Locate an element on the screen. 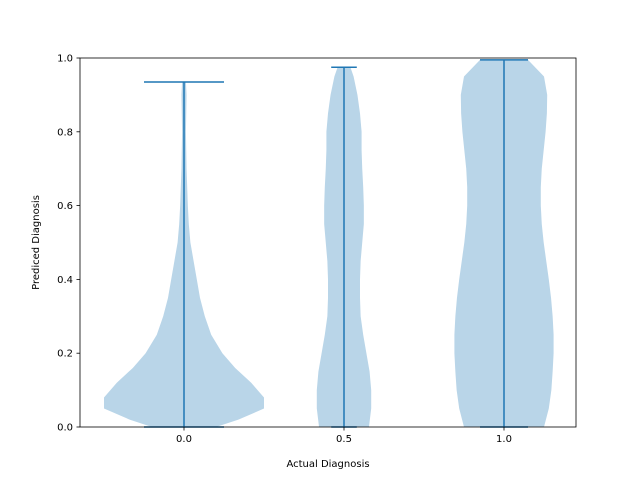 This screenshot has height=480, width=640. x-tick-label-1: 0.5 is located at coordinates (344, 439).